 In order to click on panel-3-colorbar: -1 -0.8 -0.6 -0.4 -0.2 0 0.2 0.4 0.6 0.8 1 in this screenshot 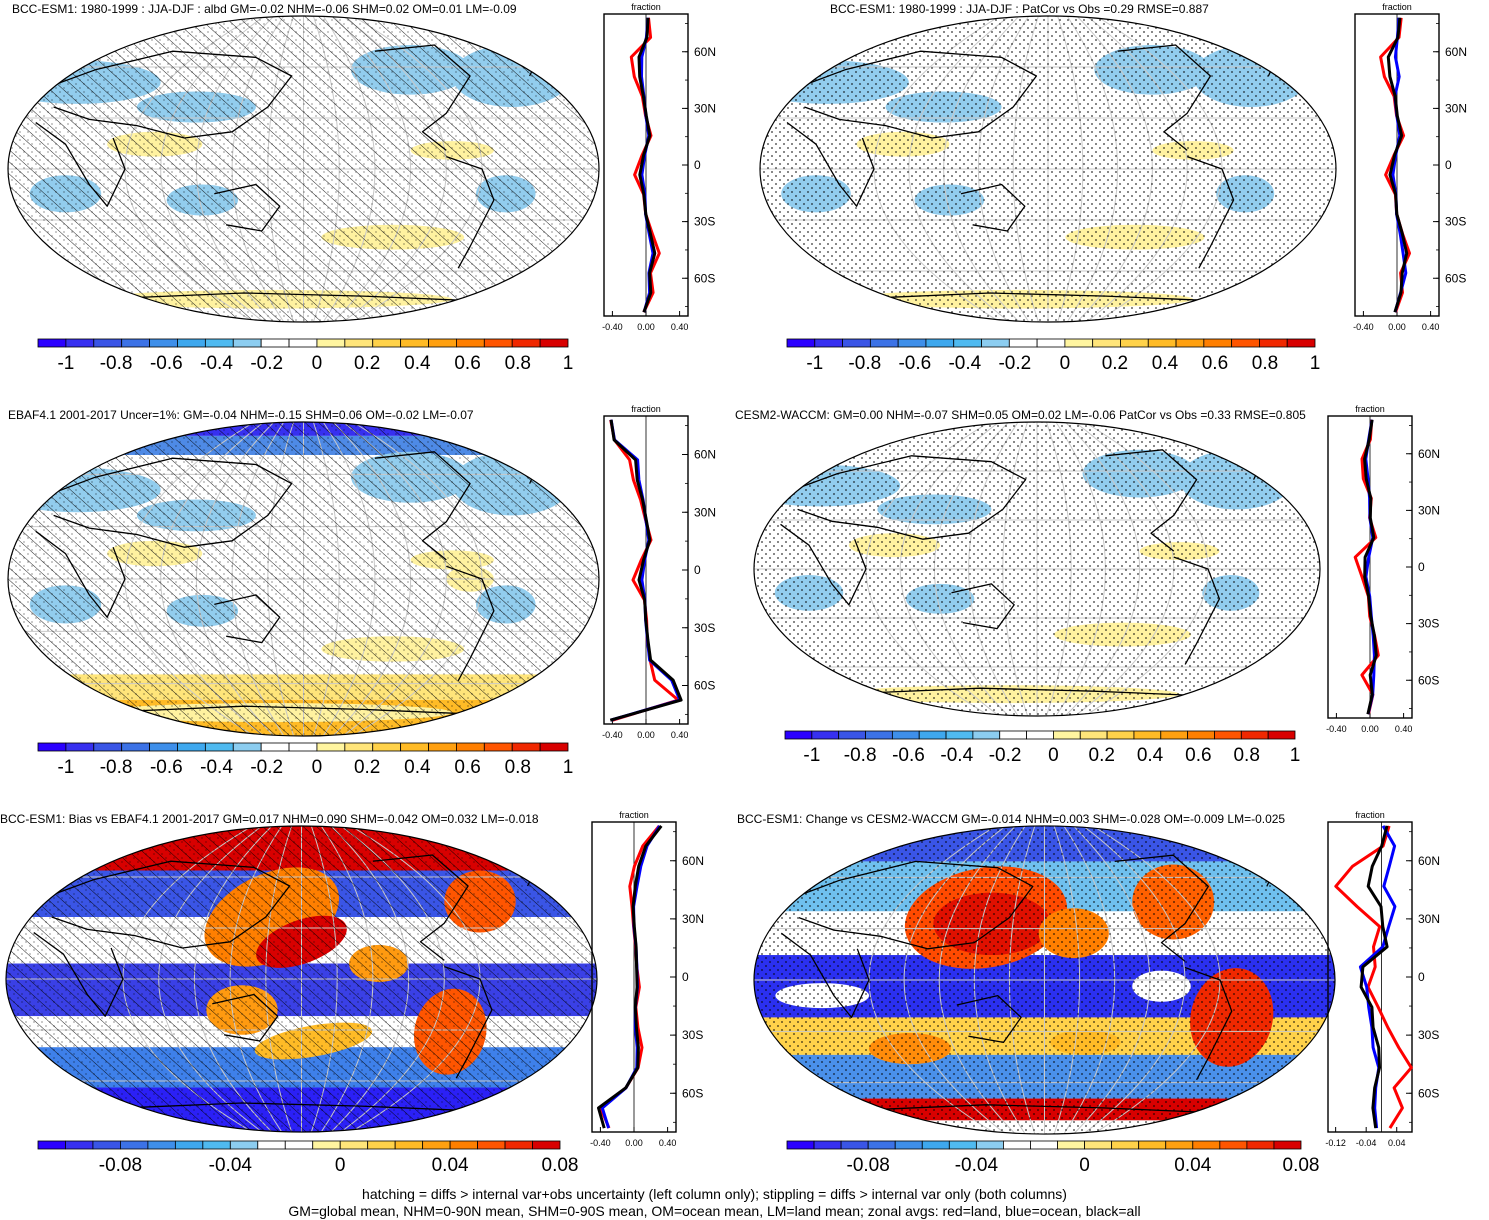, I will do `click(305, 760)`.